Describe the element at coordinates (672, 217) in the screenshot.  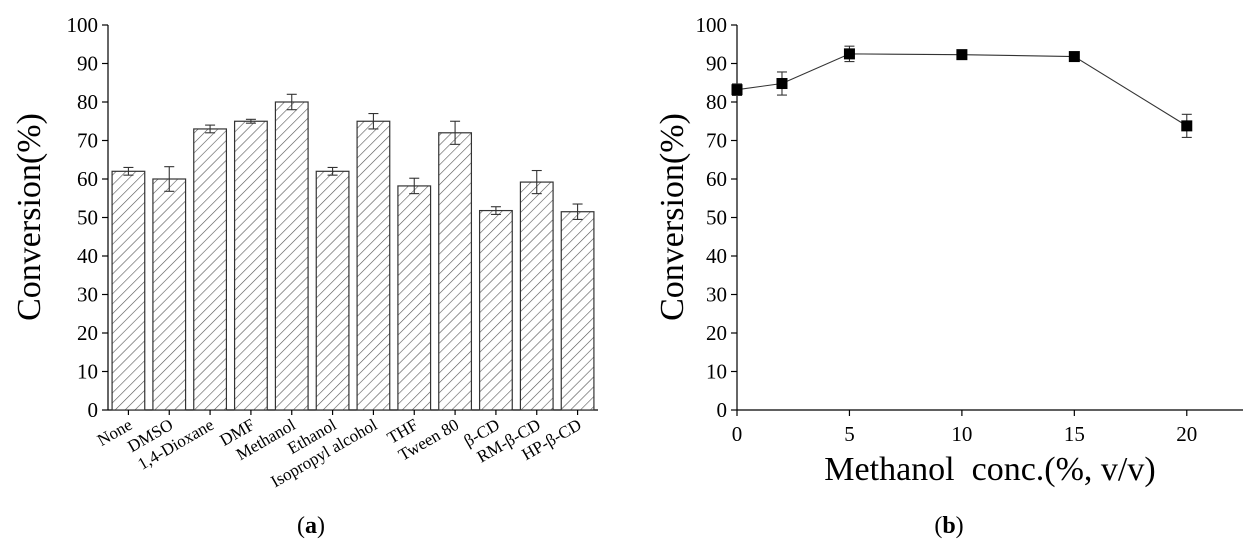
I see `panel-b-y-axis-title: Conversion(%)` at that location.